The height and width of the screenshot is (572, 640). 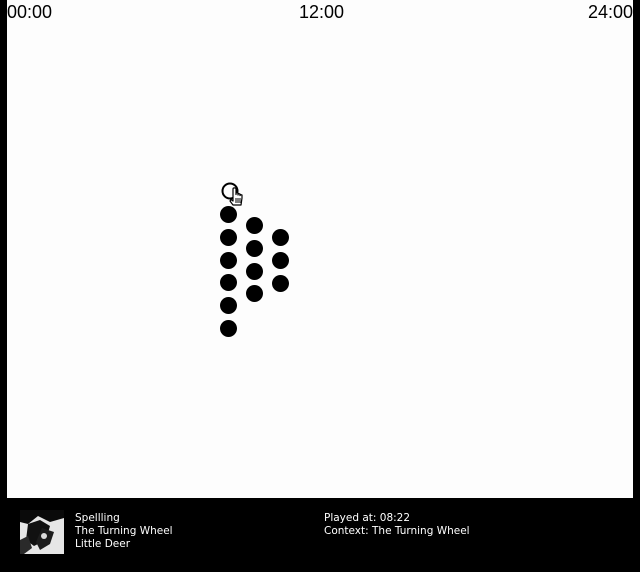 I want to click on hand-pointer-icon, so click(x=233, y=195).